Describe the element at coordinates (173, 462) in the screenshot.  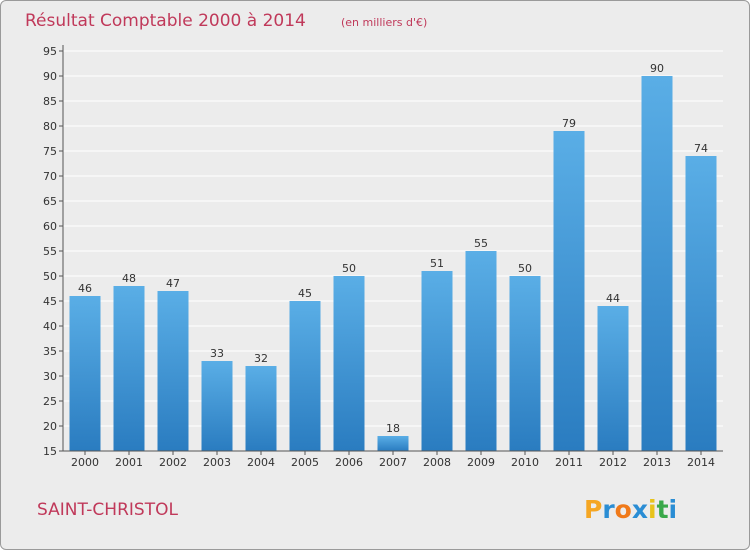
I see `x-tick-label-2002: 2002` at that location.